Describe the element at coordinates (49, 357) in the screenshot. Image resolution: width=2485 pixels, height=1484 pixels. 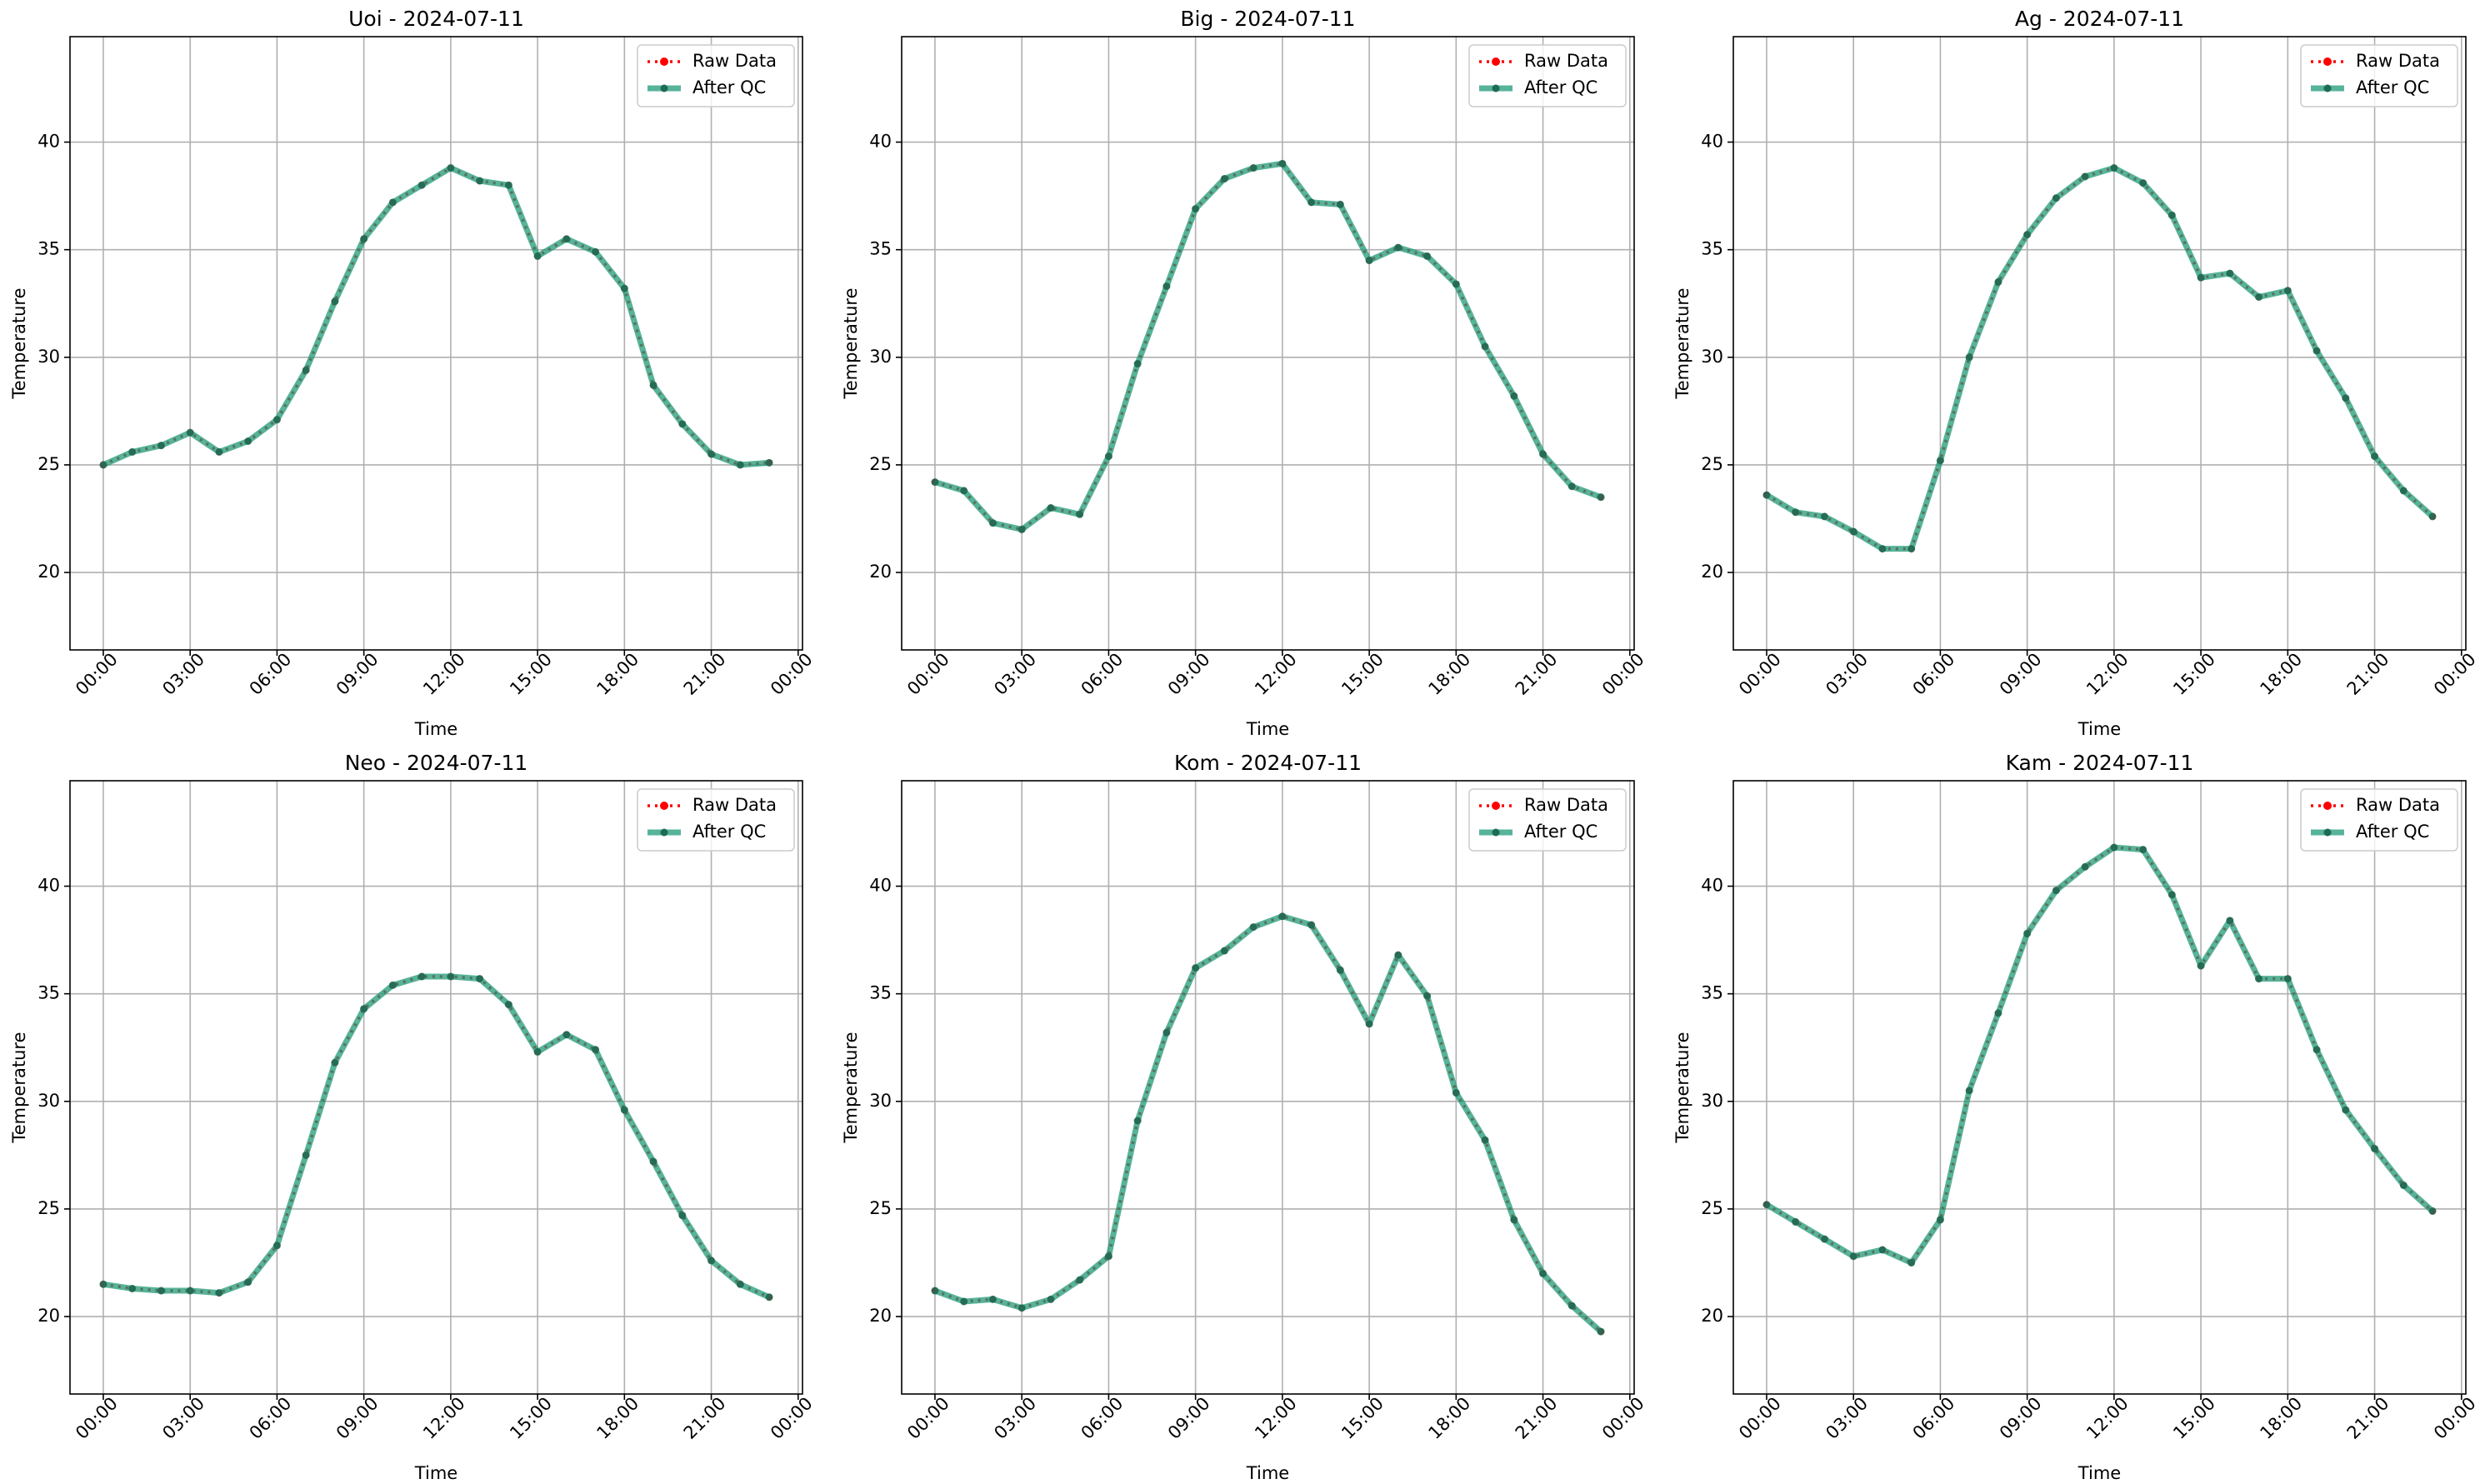
I see `y-tick-label: 30` at that location.